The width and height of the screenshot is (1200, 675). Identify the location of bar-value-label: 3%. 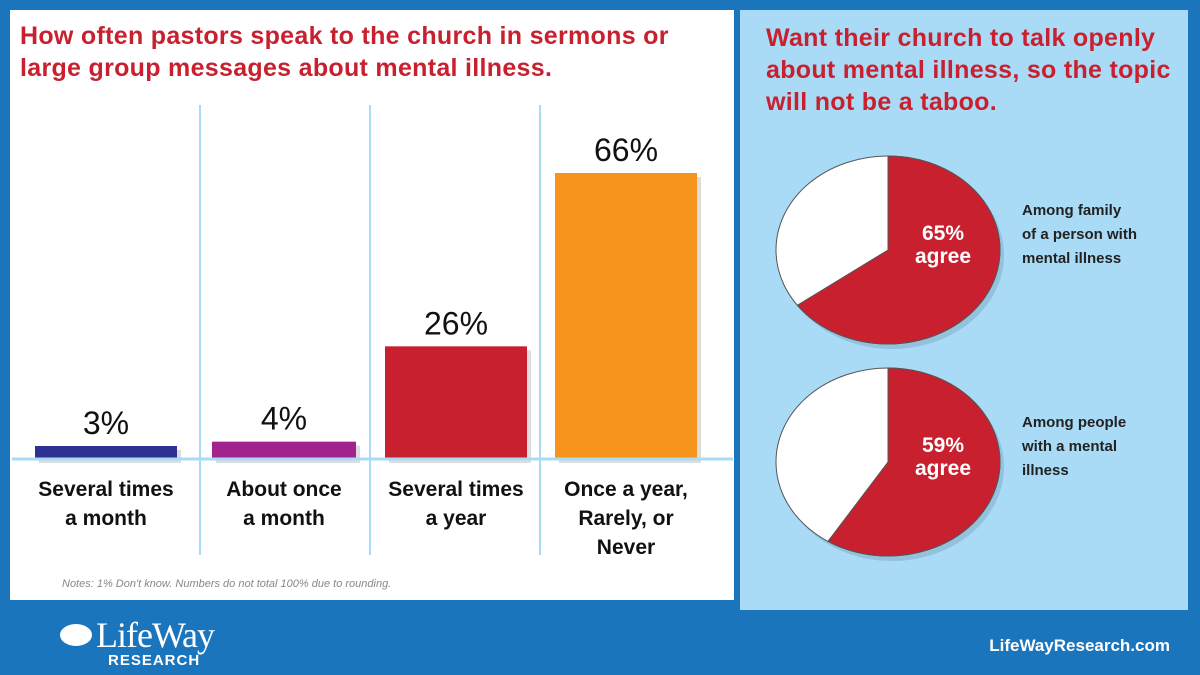
(106, 423).